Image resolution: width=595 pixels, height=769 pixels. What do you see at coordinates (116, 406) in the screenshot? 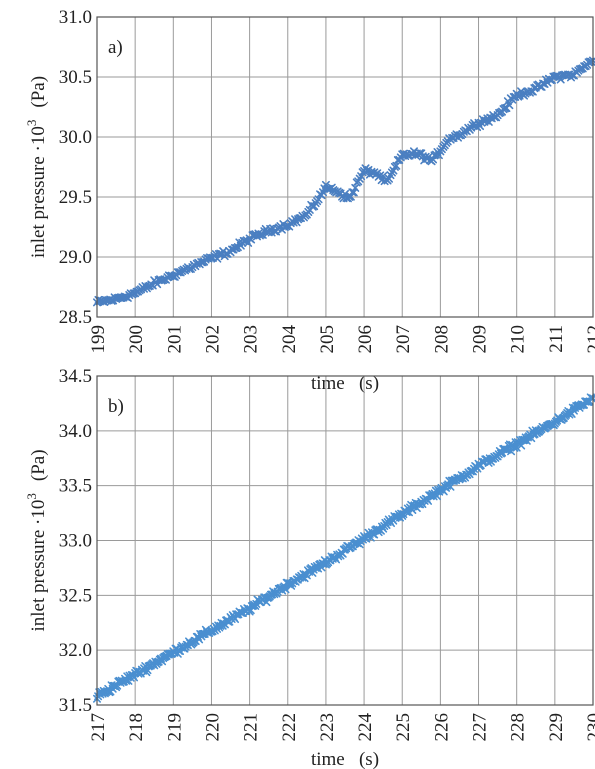
I see `chart-b-panel-label: b)` at bounding box center [116, 406].